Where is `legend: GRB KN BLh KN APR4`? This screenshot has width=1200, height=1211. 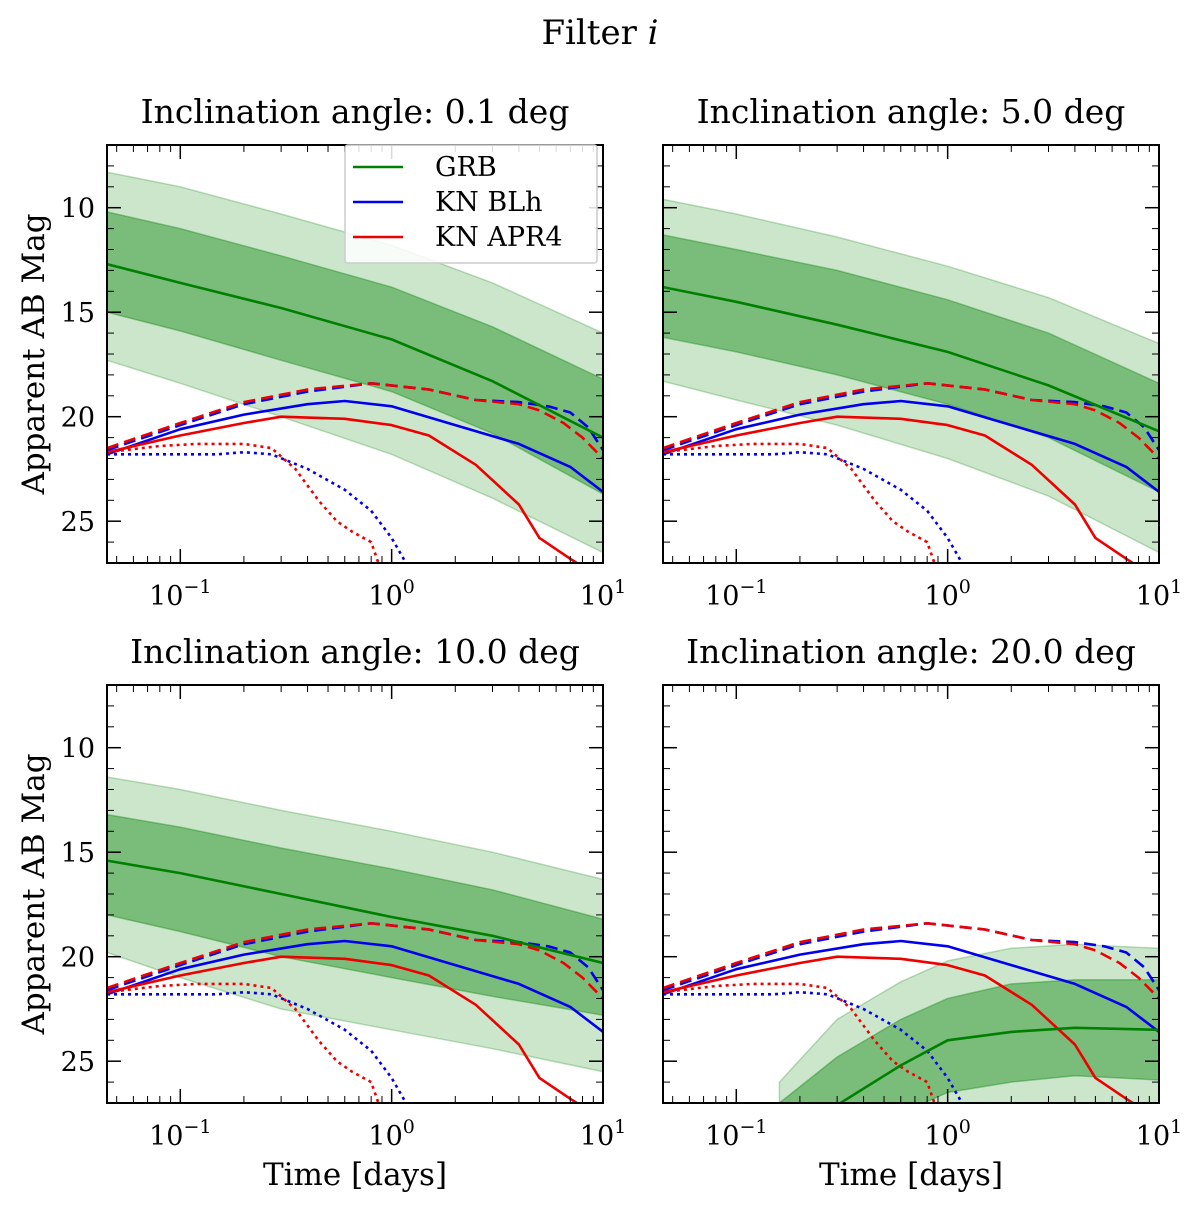 legend: GRB KN BLh KN APR4 is located at coordinates (471, 204).